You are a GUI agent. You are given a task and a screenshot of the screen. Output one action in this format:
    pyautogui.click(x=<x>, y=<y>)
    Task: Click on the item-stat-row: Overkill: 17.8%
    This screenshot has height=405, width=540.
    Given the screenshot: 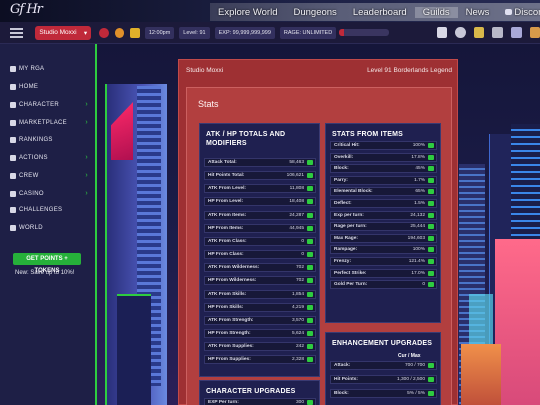 What is the action you would take?
    pyautogui.click(x=383, y=157)
    